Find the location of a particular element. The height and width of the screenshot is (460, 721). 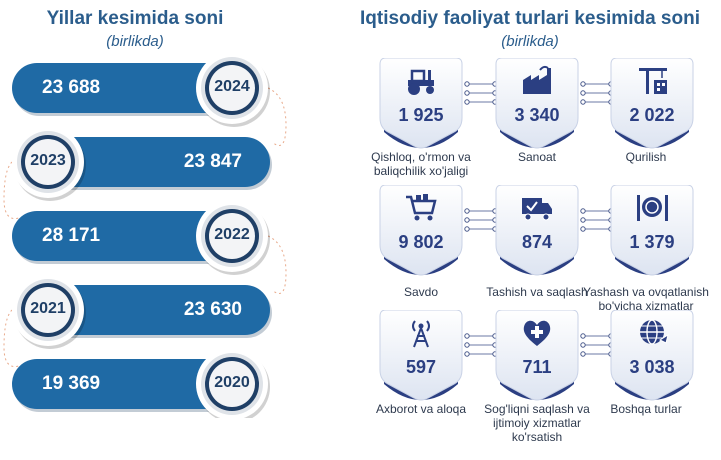

delivery-truck-icon is located at coordinates (537, 209).